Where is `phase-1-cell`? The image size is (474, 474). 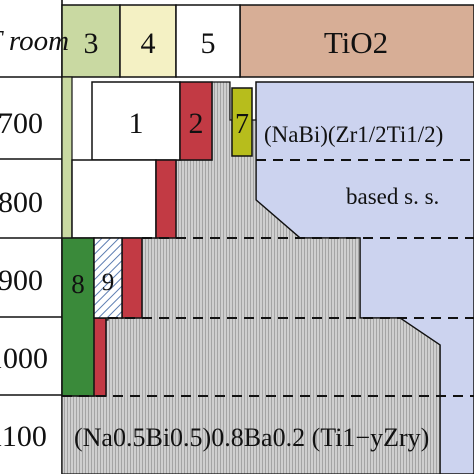
phase-1-cell is located at coordinates (136, 121).